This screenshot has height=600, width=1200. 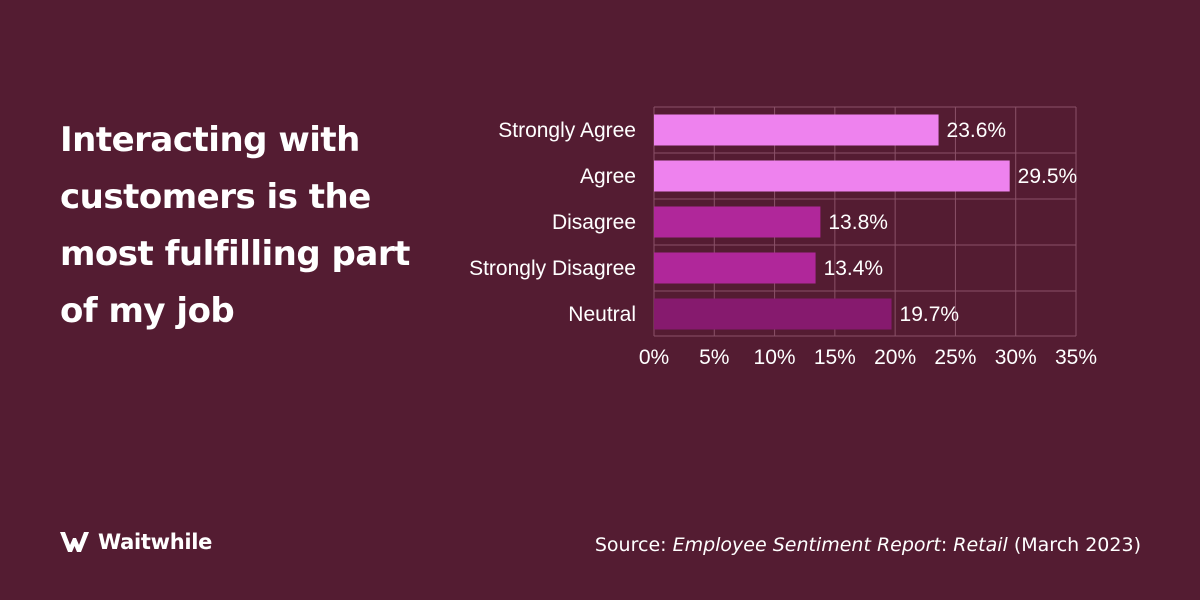 I want to click on data-label: 23.6%, so click(x=977, y=130).